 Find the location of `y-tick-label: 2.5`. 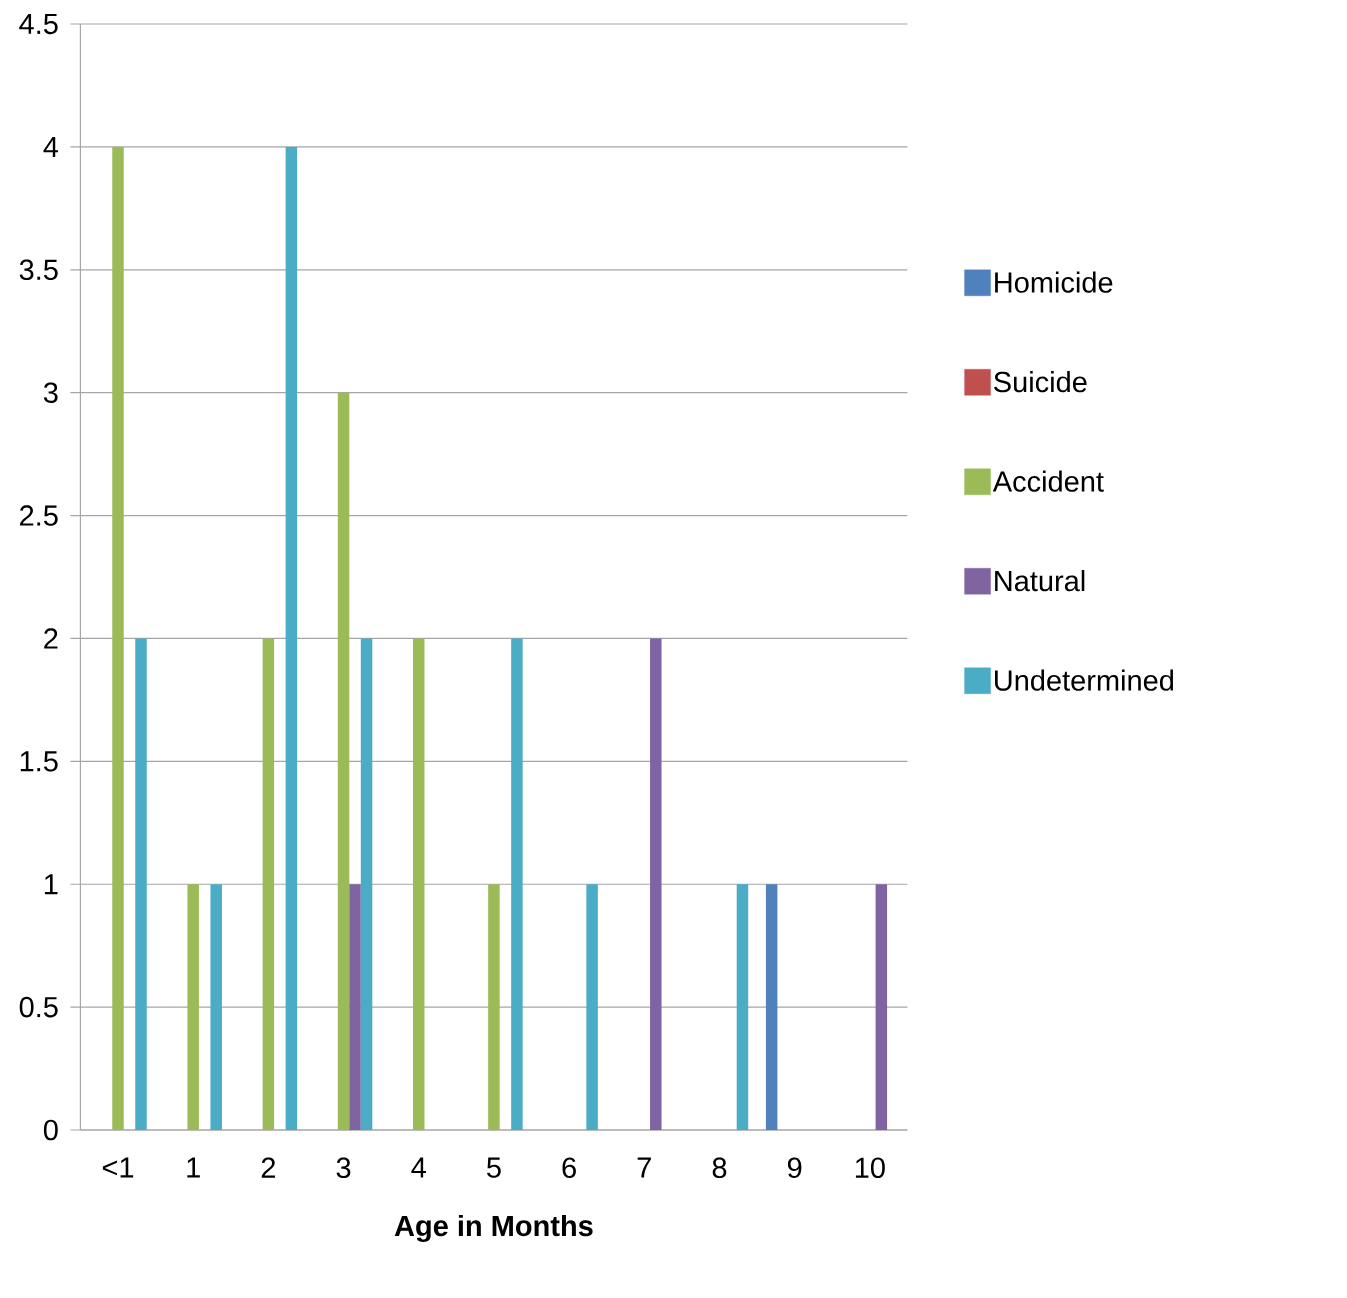

y-tick-label: 2.5 is located at coordinates (39, 515).